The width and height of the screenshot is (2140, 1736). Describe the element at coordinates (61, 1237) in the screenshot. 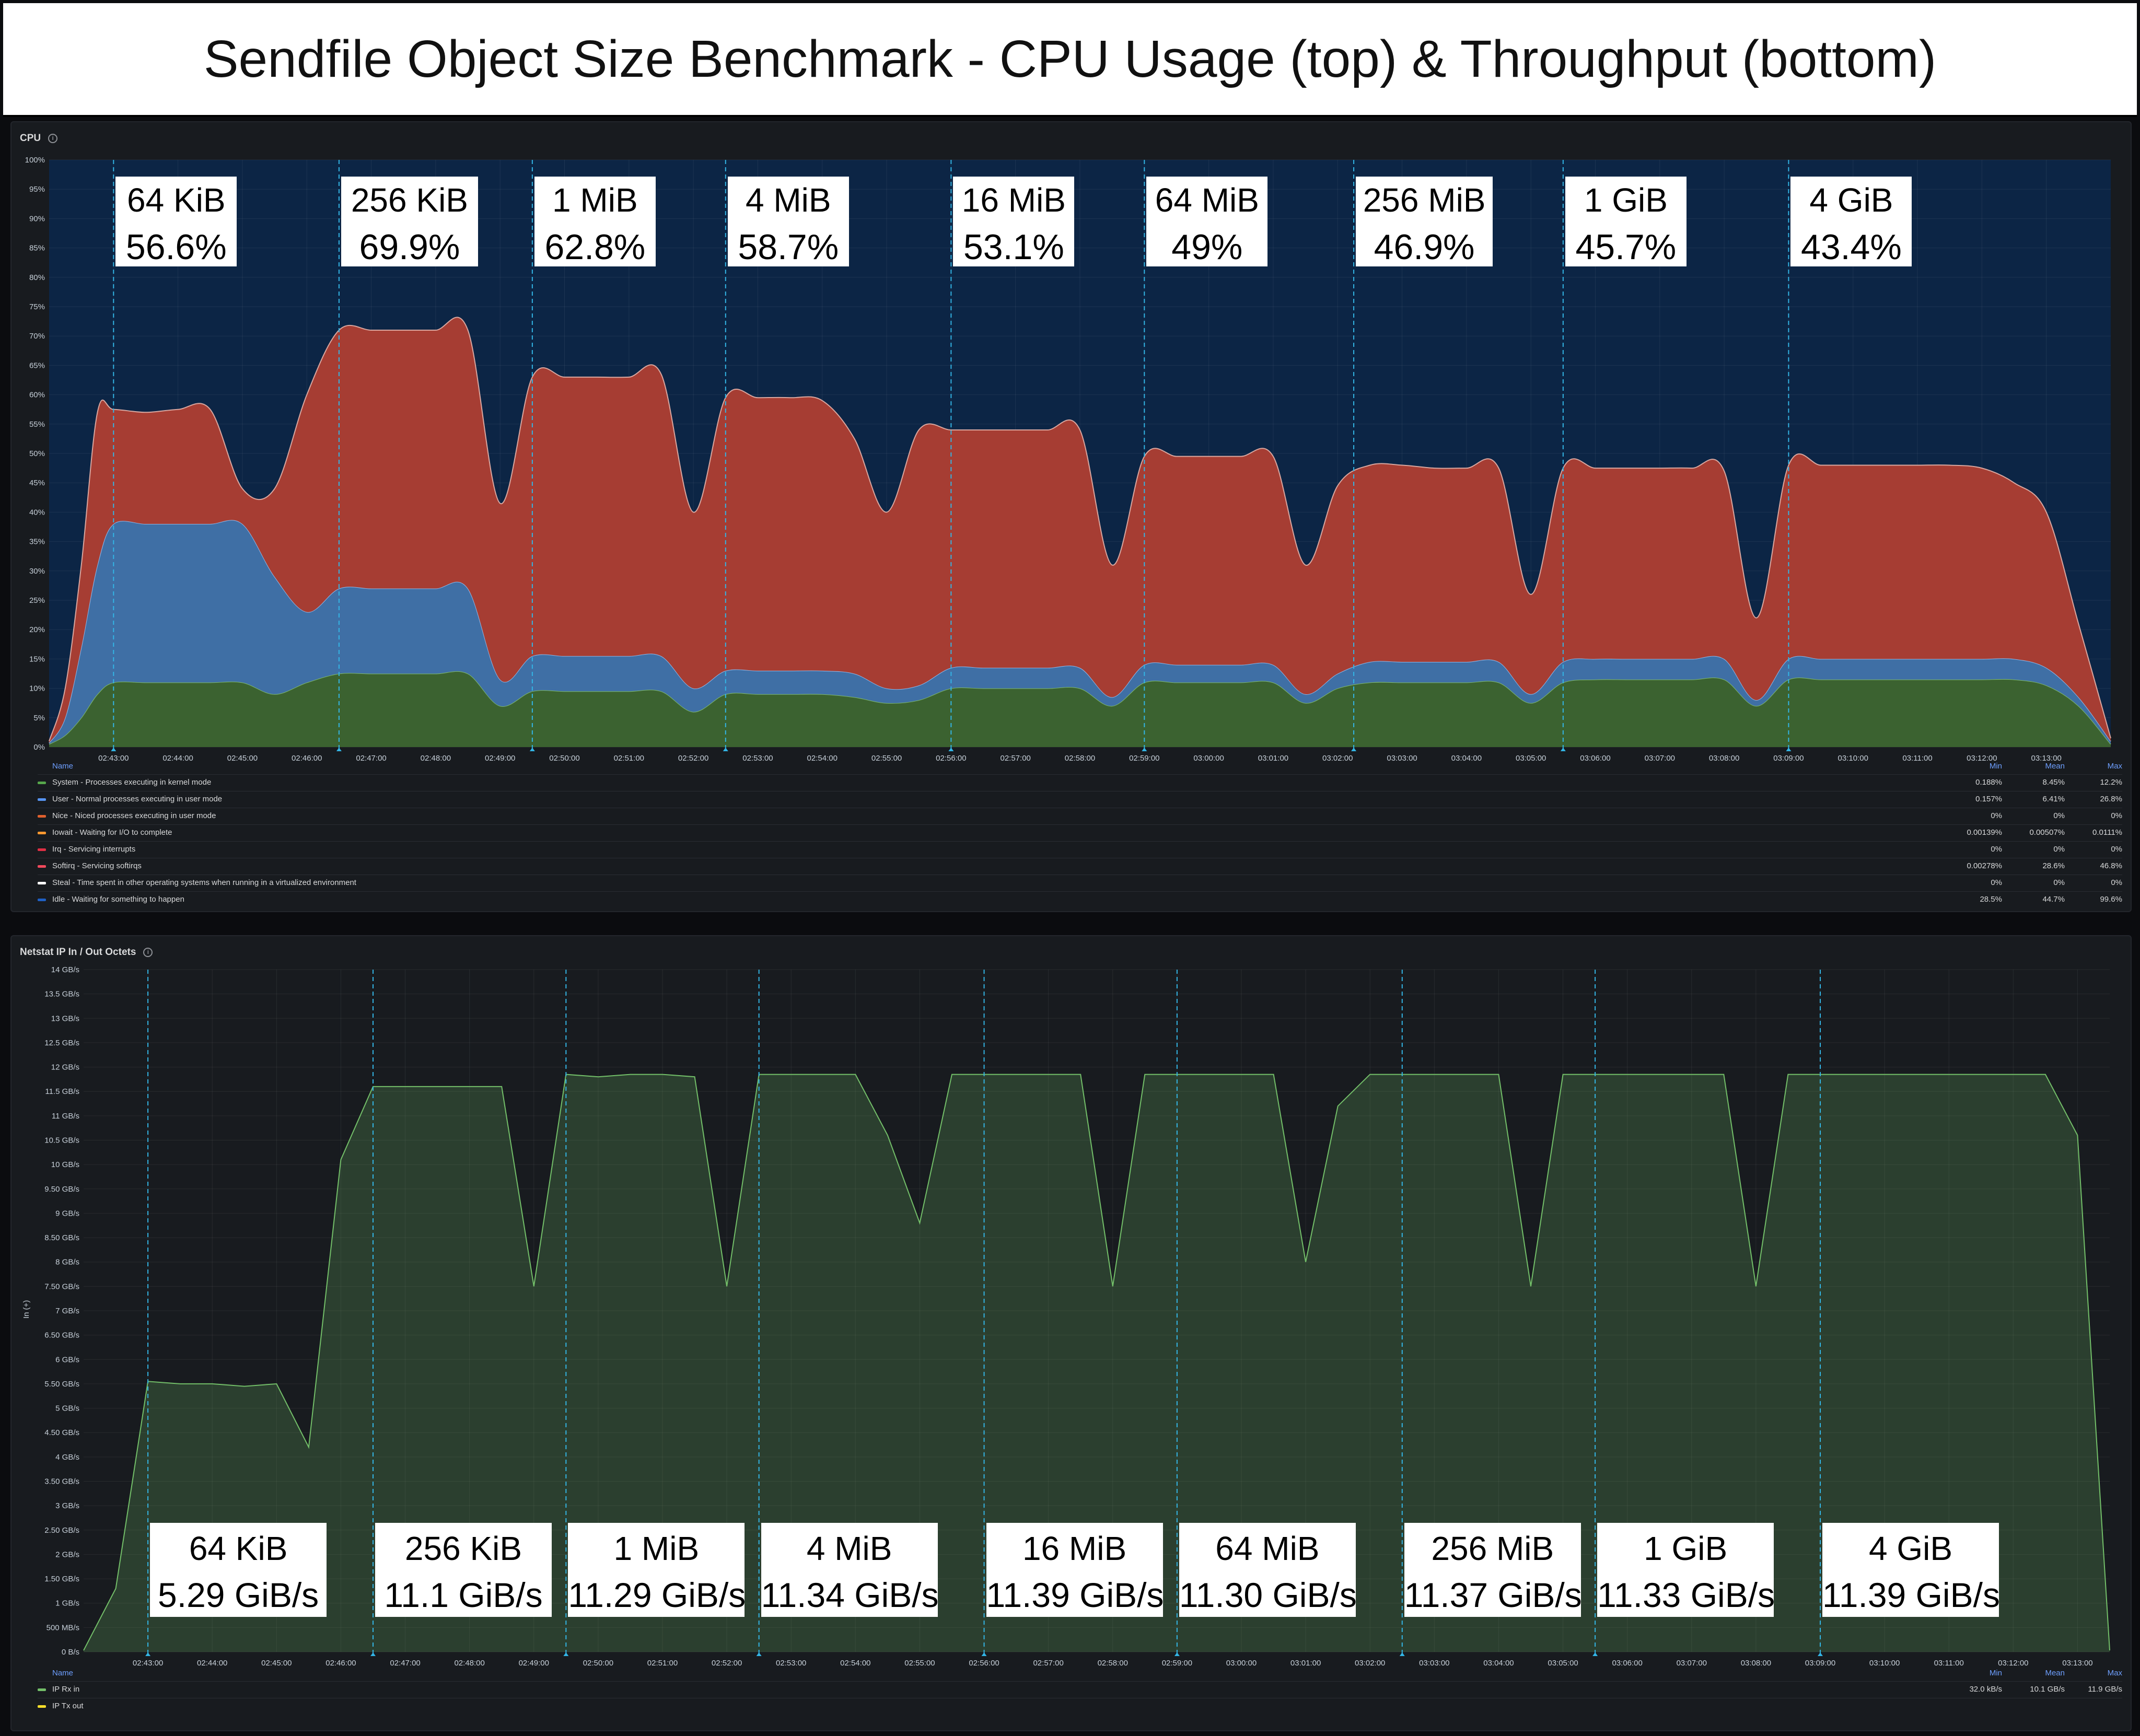

I see `y-tick-label: 8.50 GB/s` at that location.